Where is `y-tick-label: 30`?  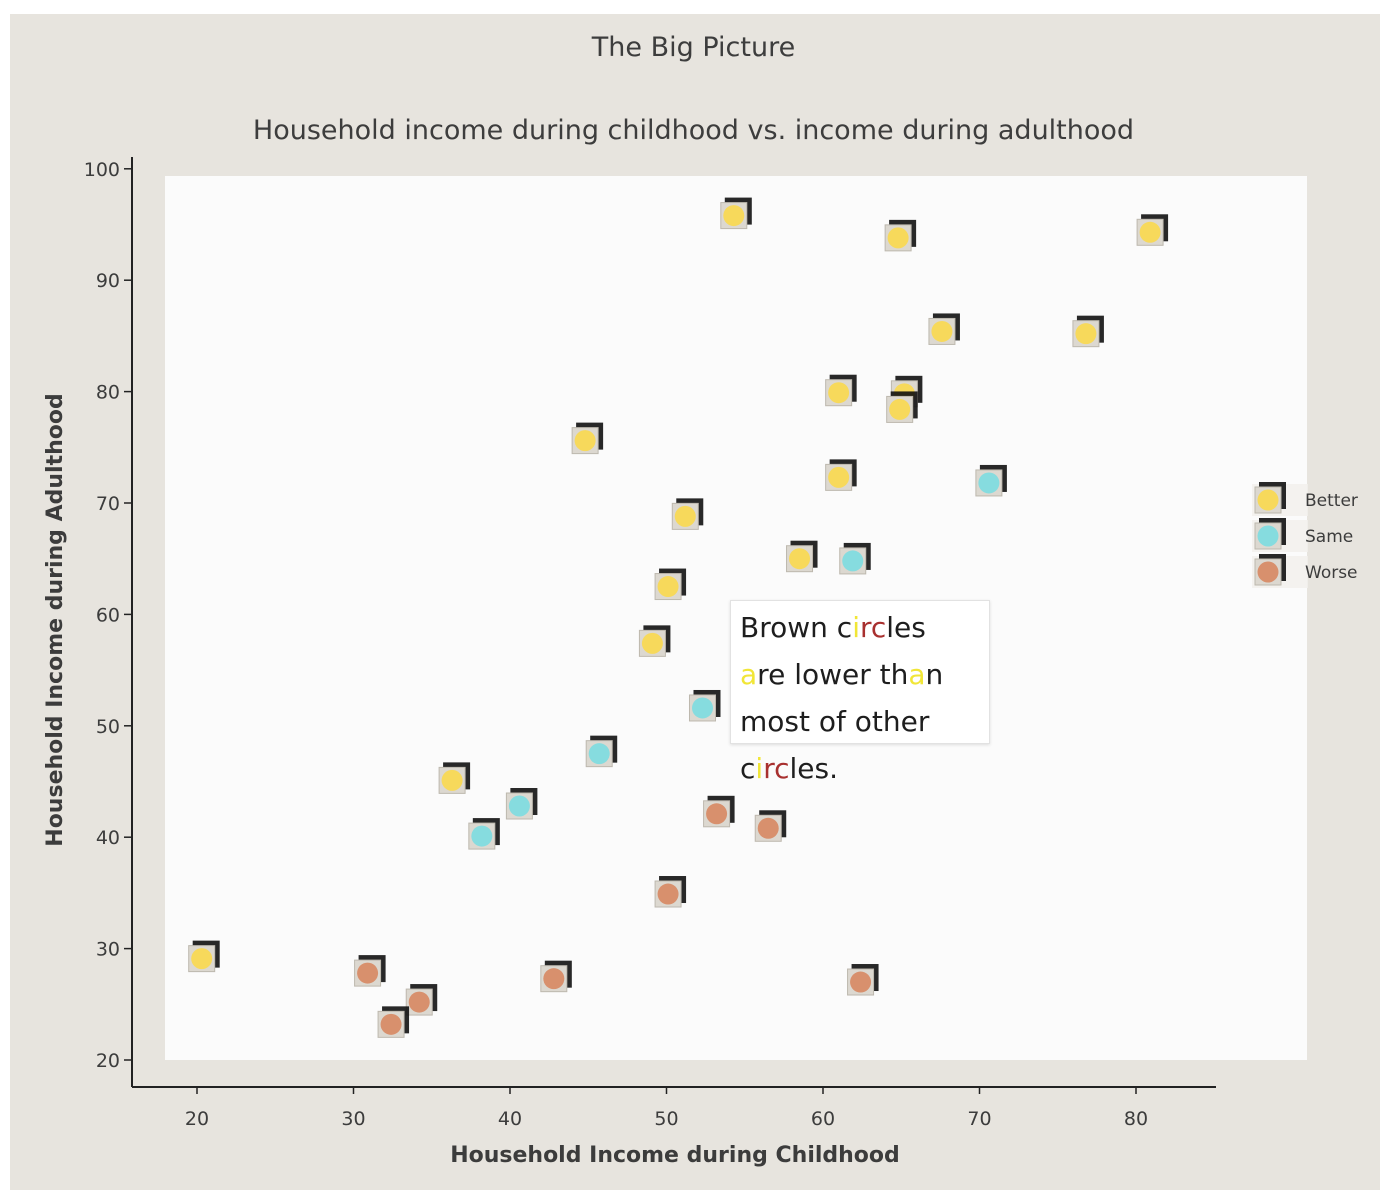 y-tick-label: 30 is located at coordinates (108, 950).